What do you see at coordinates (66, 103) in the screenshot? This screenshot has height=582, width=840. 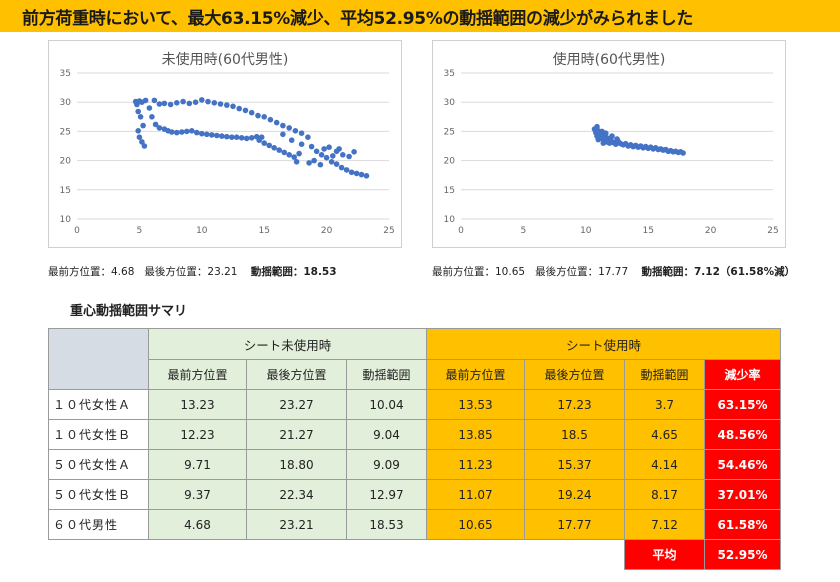 I see `y-tick-label: 30` at bounding box center [66, 103].